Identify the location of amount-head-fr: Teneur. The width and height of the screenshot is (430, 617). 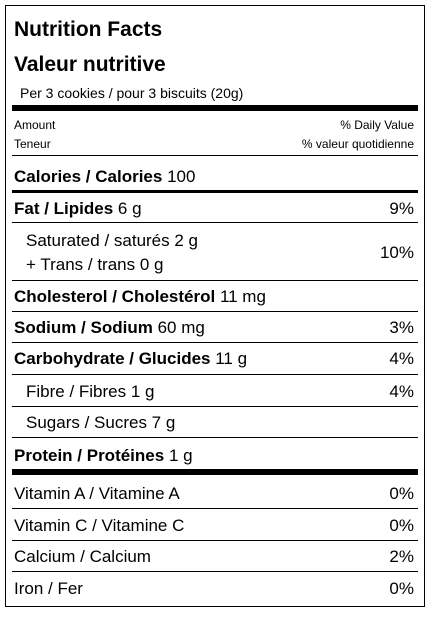
(32, 144).